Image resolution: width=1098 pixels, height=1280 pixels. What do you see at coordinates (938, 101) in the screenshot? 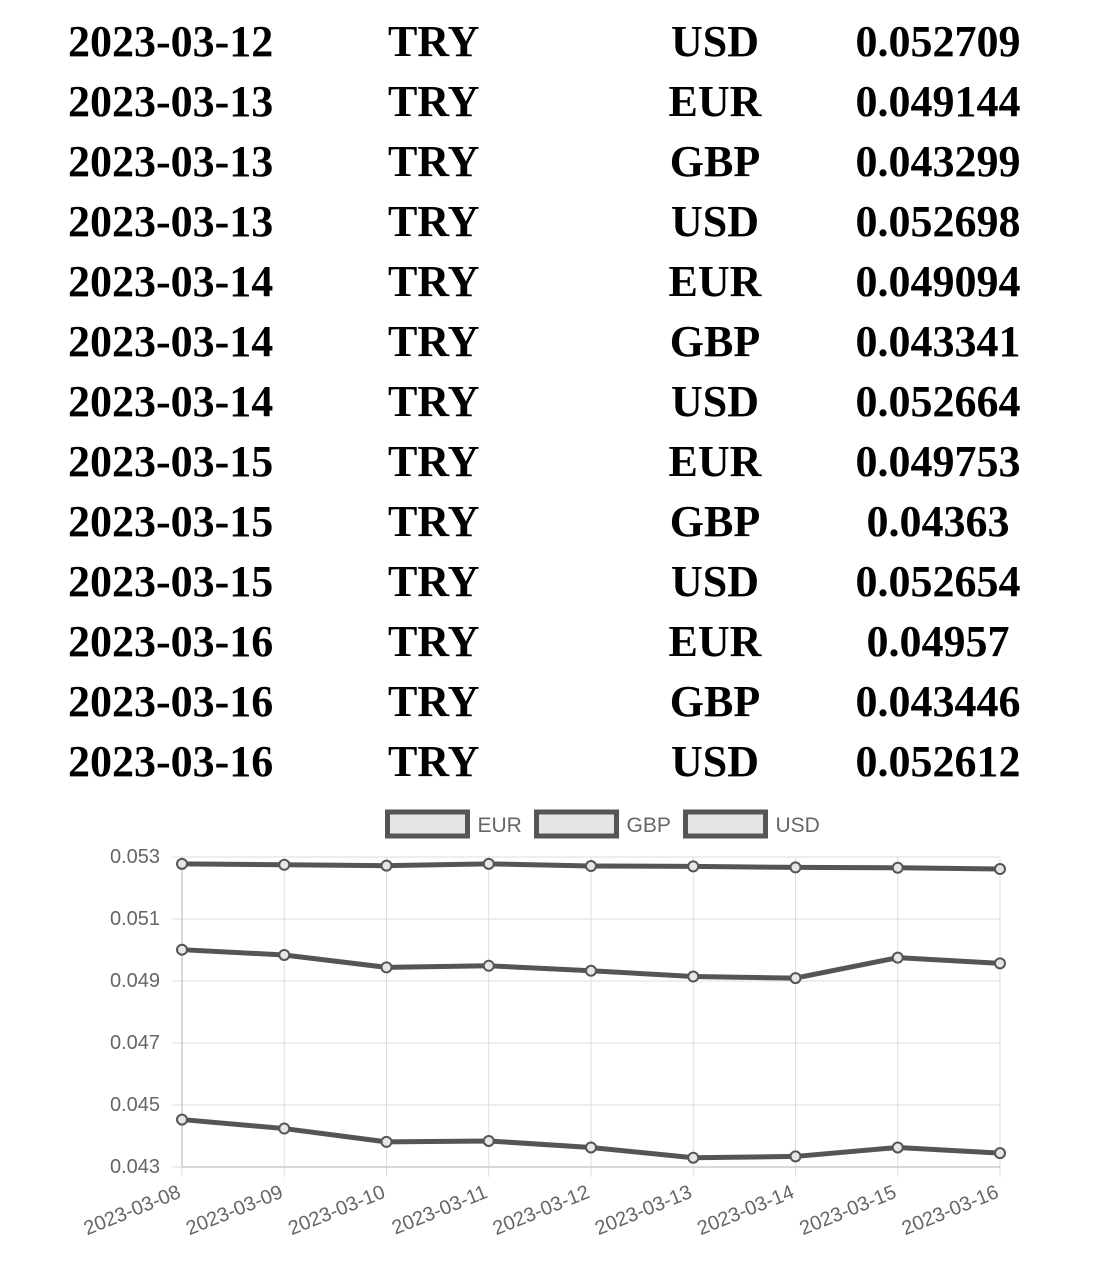
I see `rate-cell: 0.049144` at bounding box center [938, 101].